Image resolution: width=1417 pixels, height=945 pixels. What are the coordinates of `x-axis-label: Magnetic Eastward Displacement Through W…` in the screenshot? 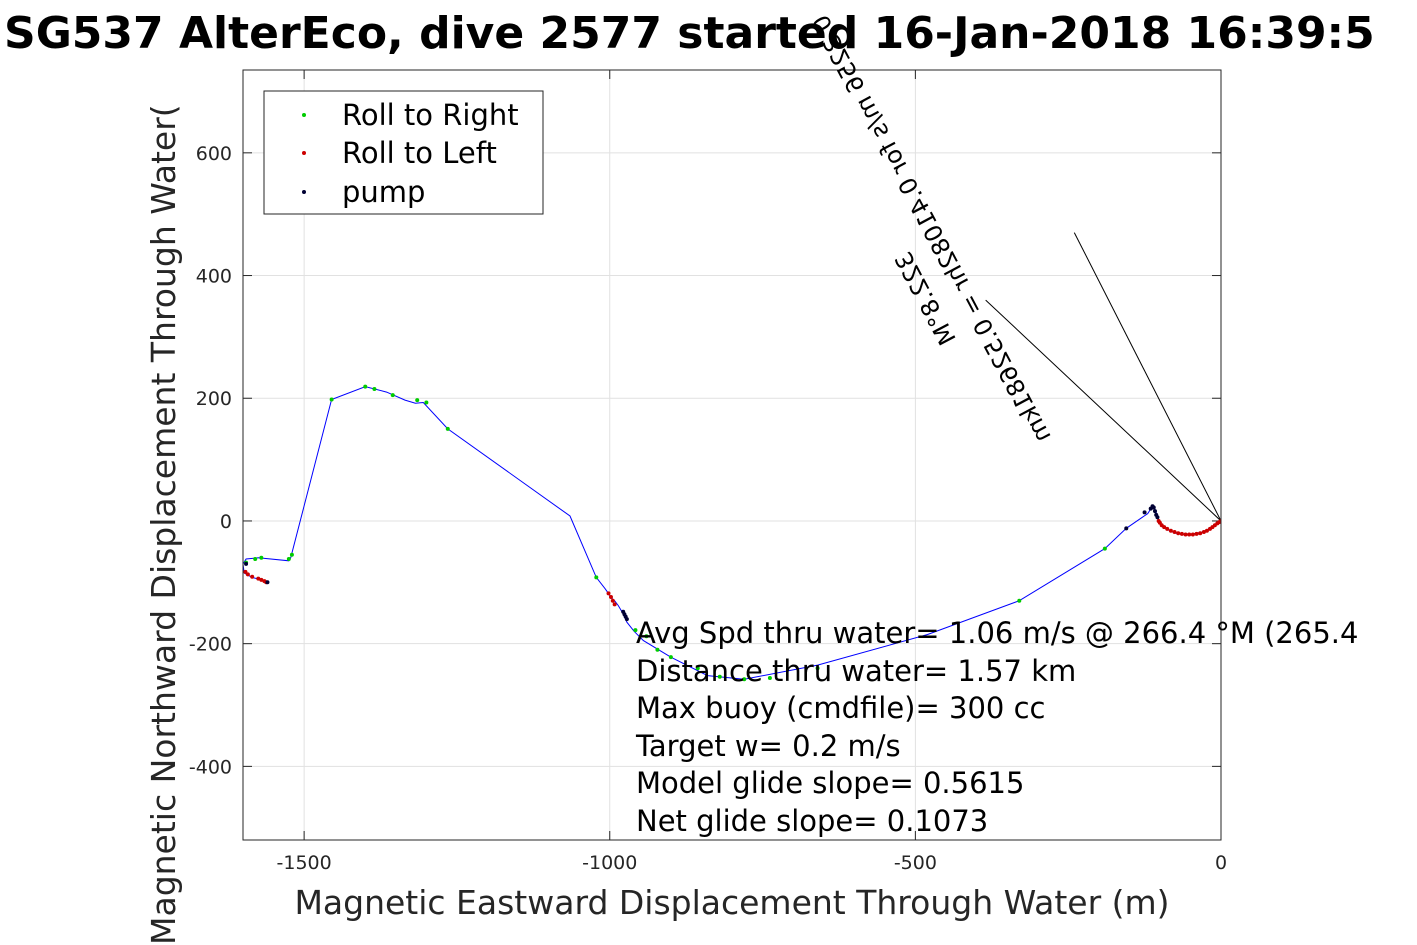 It's located at (731, 902).